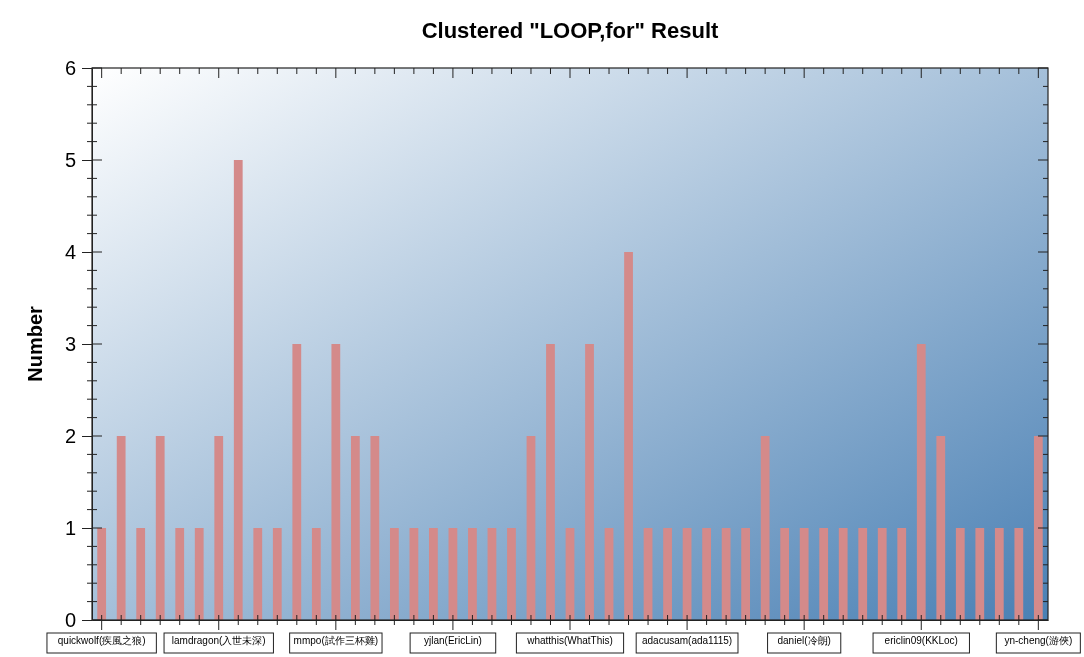 The width and height of the screenshot is (1084, 657). What do you see at coordinates (70, 67) in the screenshot?
I see `y-tick-label: 6` at bounding box center [70, 67].